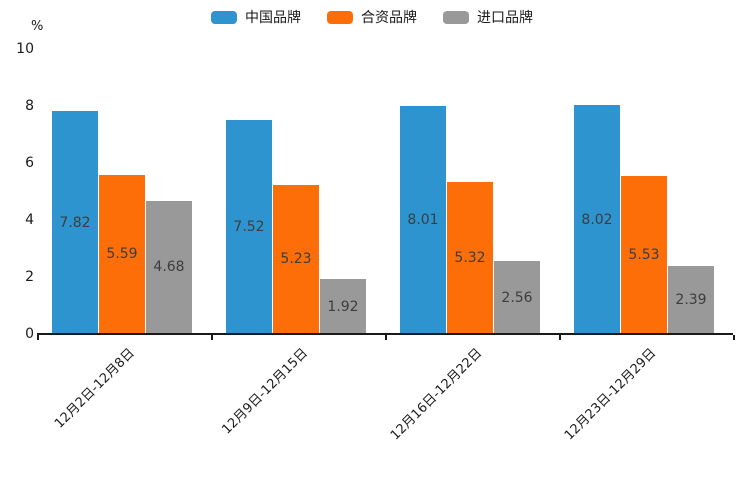  I want to click on x-category-label: 12月23日-12月29日, so click(610, 394).